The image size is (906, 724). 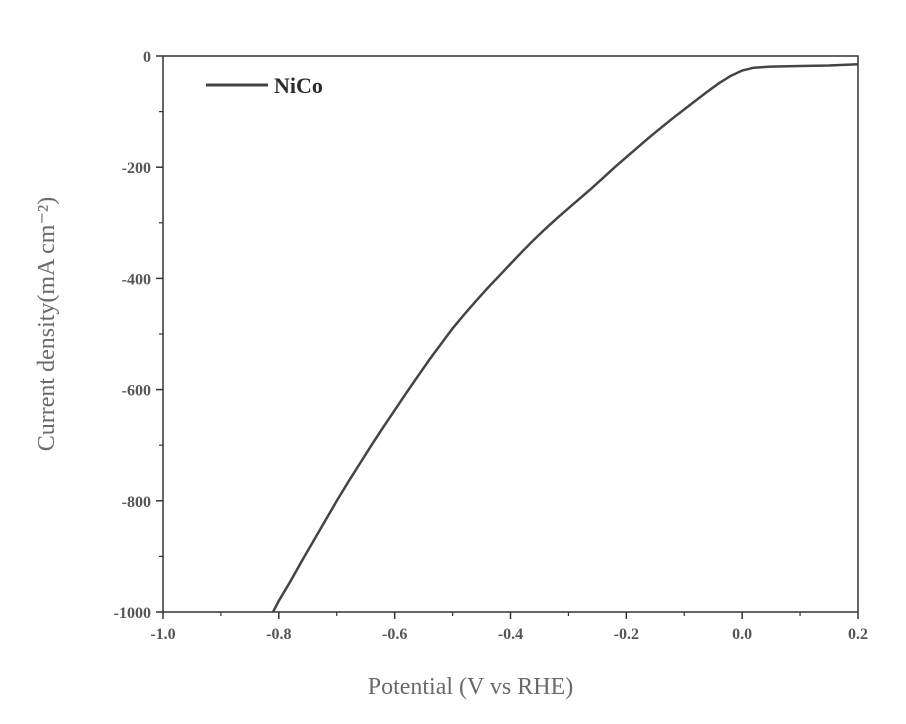 What do you see at coordinates (136, 168) in the screenshot?
I see `y-tick-label: -200` at bounding box center [136, 168].